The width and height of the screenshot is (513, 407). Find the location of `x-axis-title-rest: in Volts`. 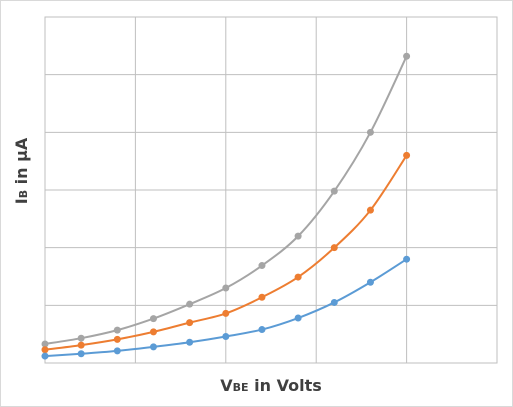

x-axis-title-rest: in Volts is located at coordinates (285, 385).